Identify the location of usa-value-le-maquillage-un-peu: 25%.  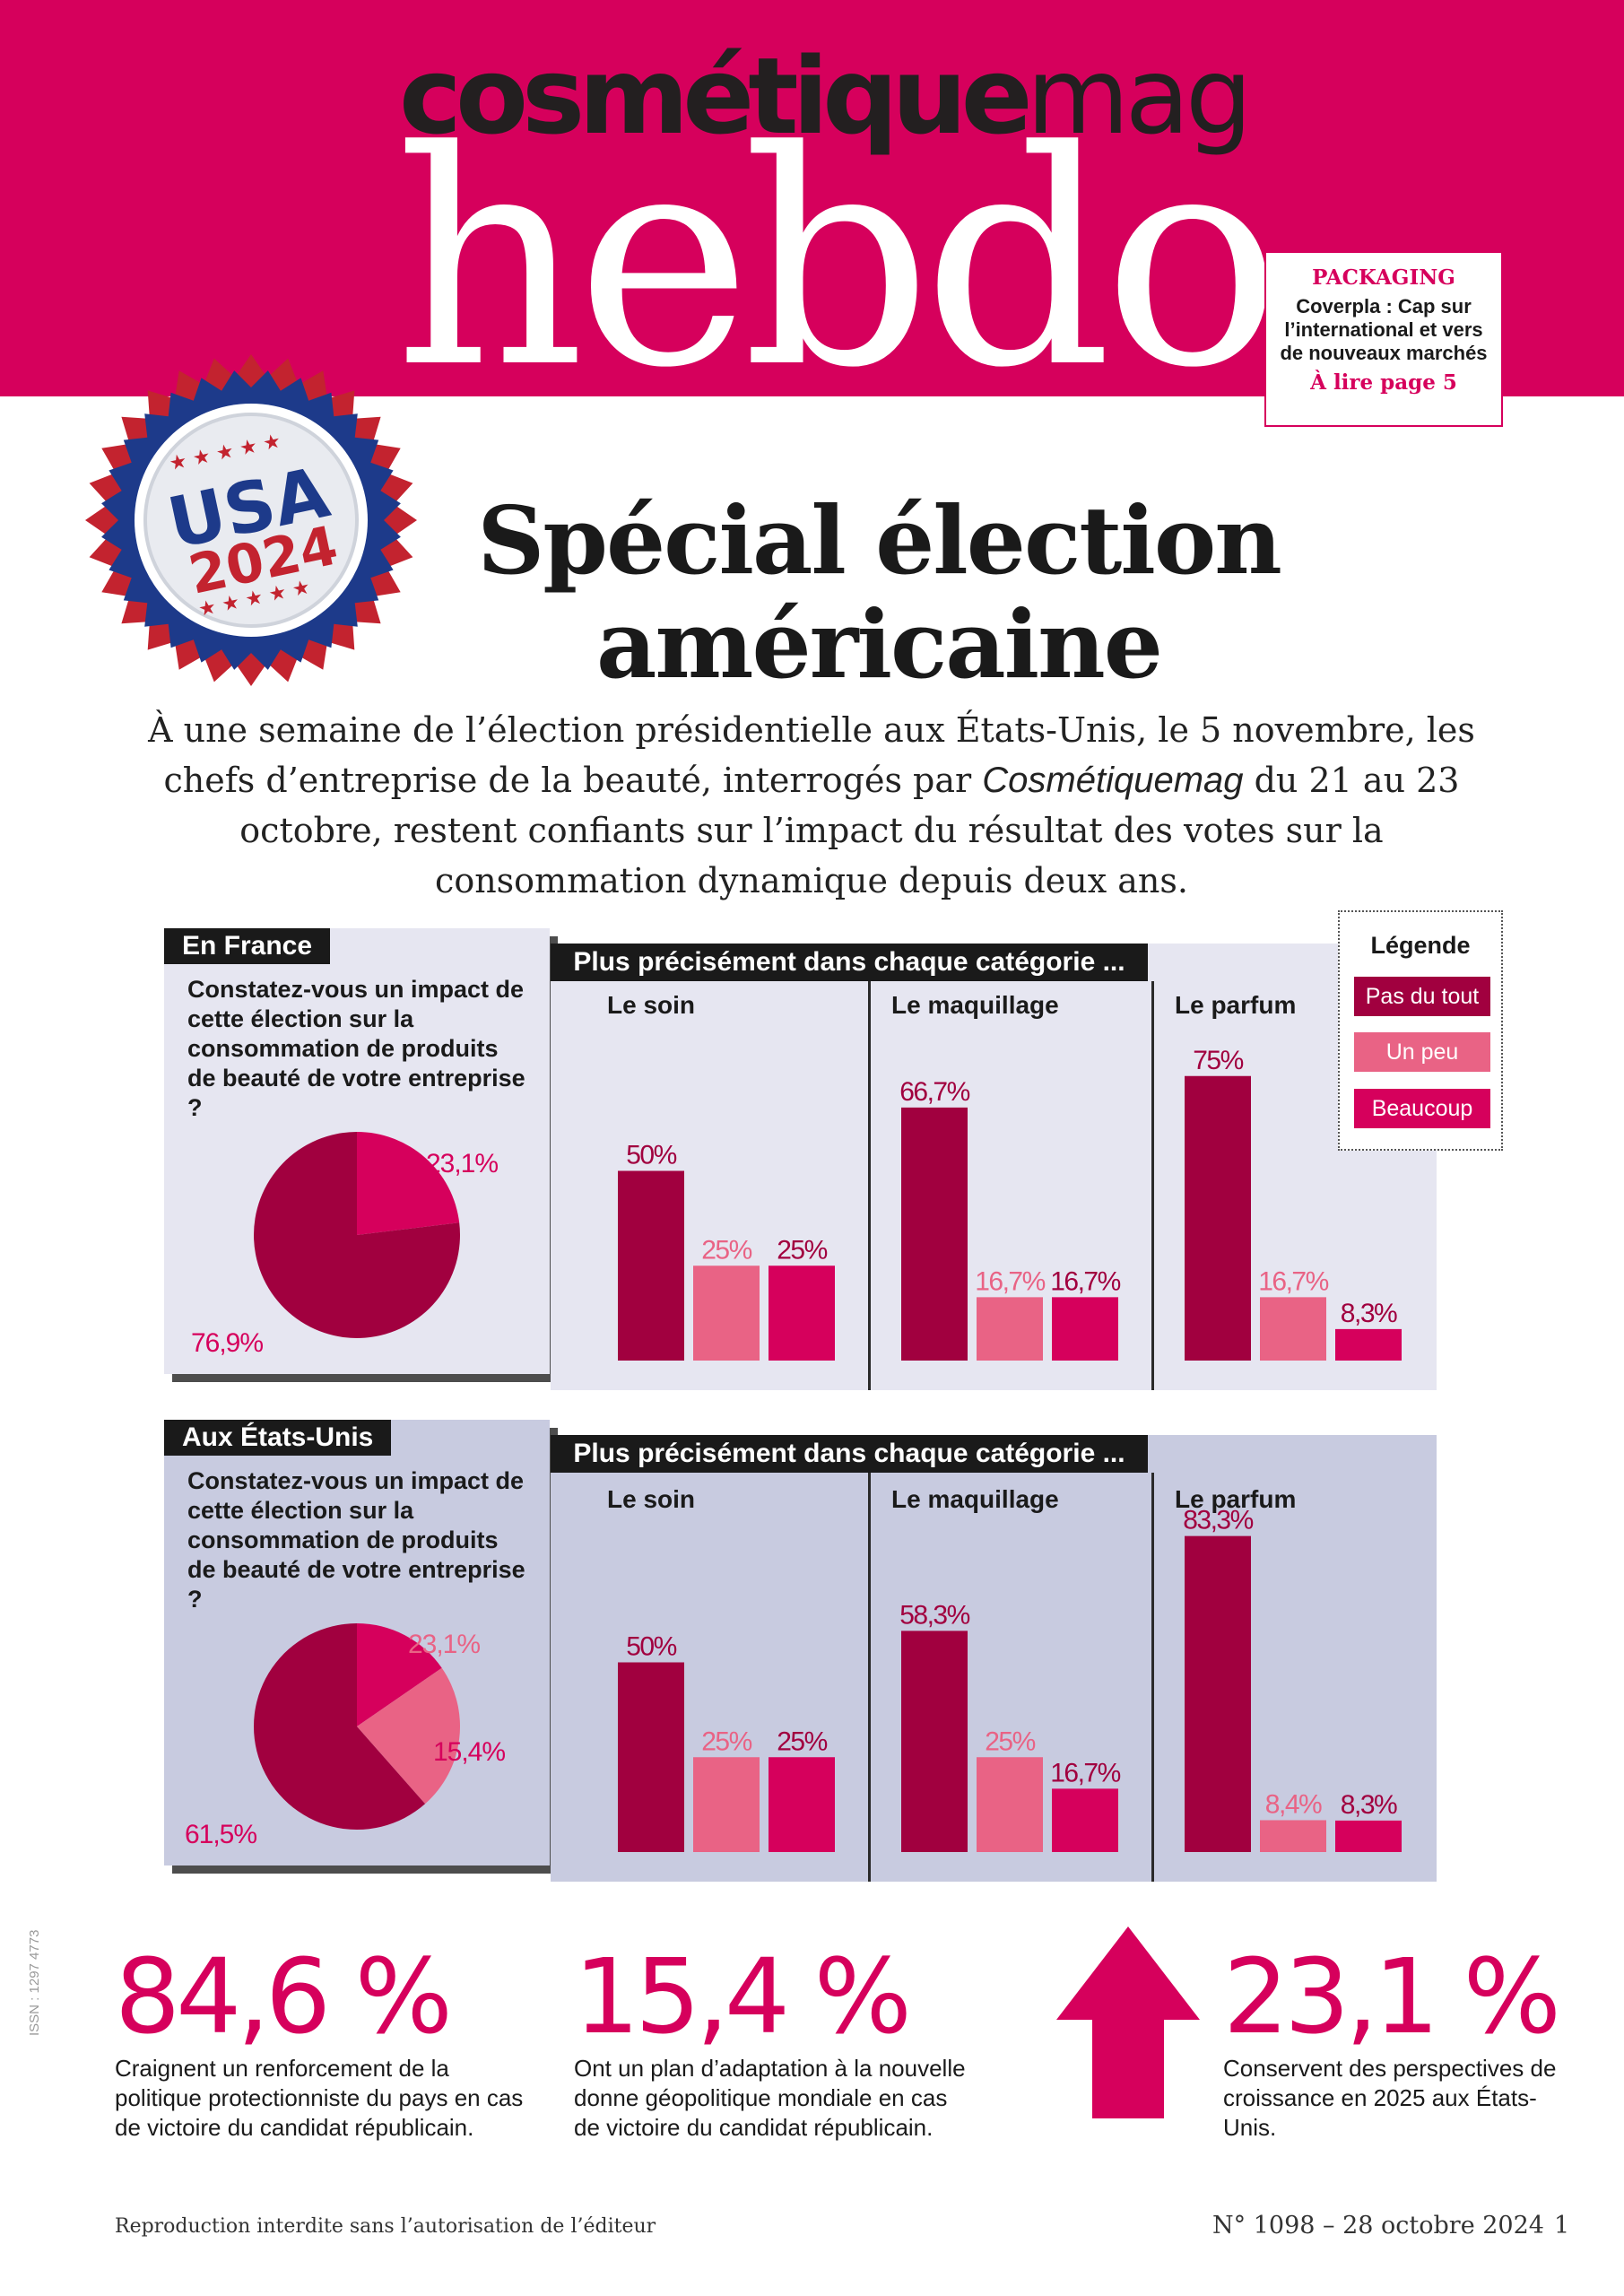
(1010, 1741).